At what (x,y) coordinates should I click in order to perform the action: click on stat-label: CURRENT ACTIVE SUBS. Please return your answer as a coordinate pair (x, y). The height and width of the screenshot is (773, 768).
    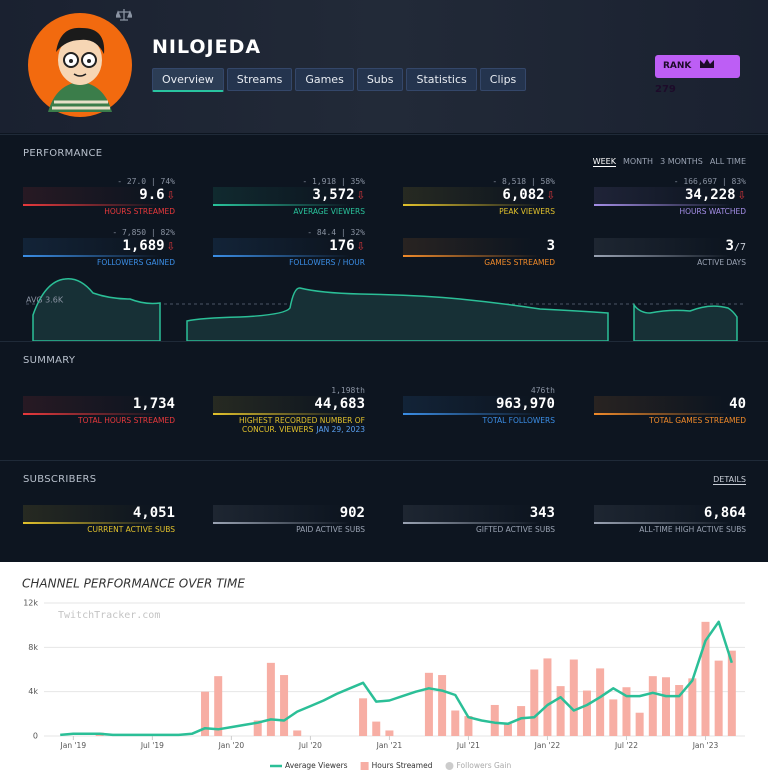
    Looking at the image, I should click on (131, 529).